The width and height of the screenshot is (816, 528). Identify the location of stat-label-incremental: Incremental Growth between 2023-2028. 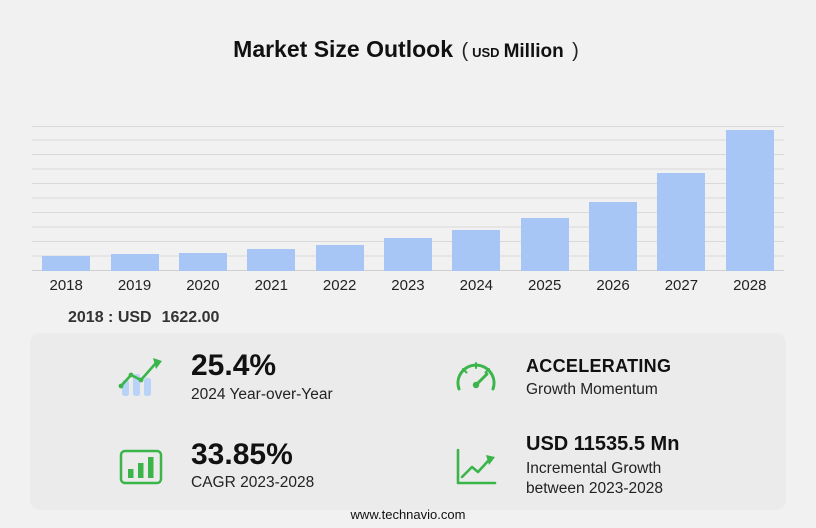
(595, 478).